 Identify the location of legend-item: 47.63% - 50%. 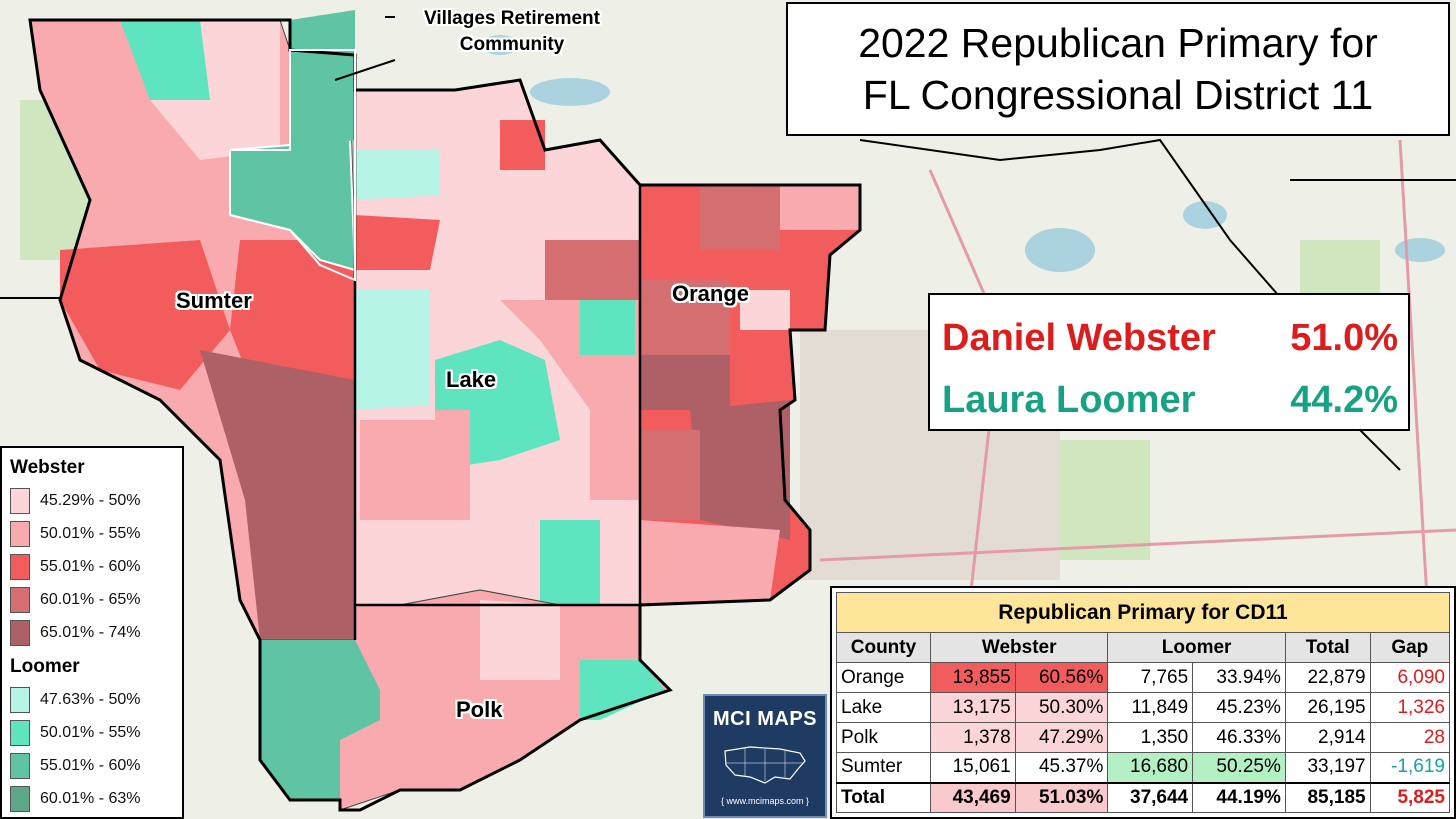
(96, 699).